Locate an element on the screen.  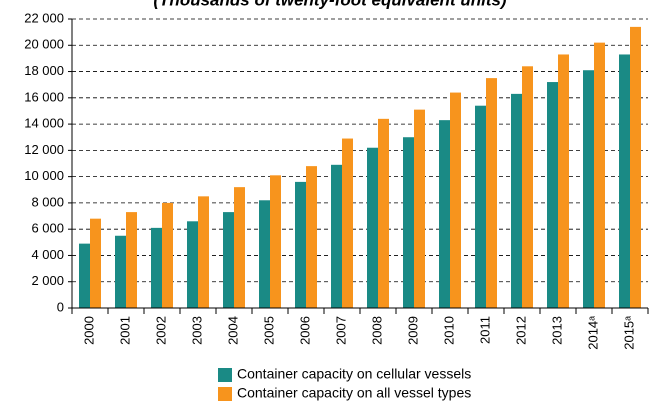
x-tick-label: 2010 is located at coordinates (448, 330).